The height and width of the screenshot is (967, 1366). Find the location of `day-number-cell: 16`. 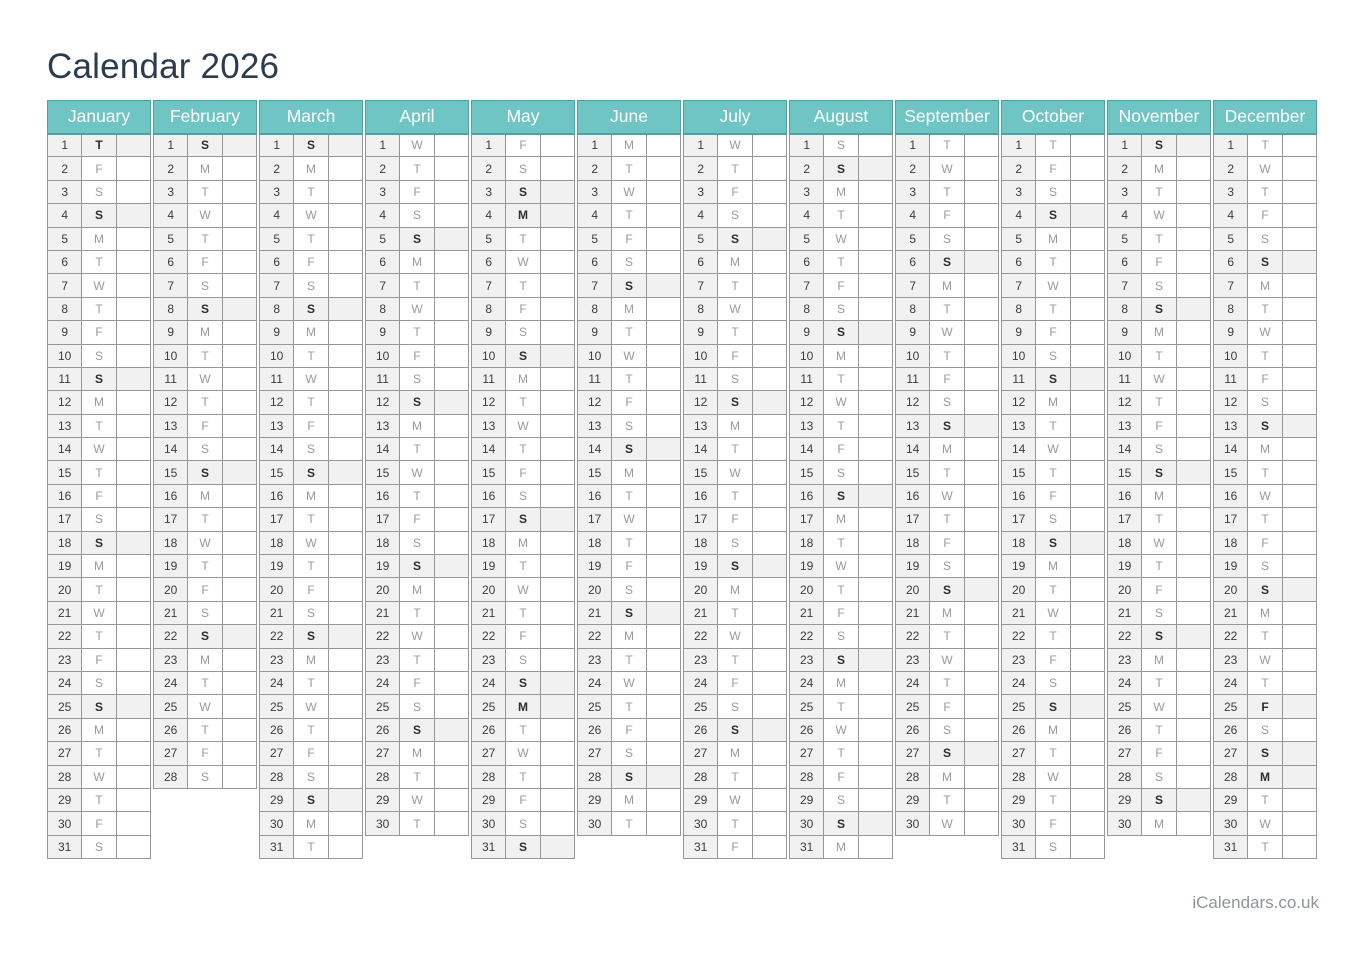

day-number-cell: 16 is located at coordinates (700, 496).